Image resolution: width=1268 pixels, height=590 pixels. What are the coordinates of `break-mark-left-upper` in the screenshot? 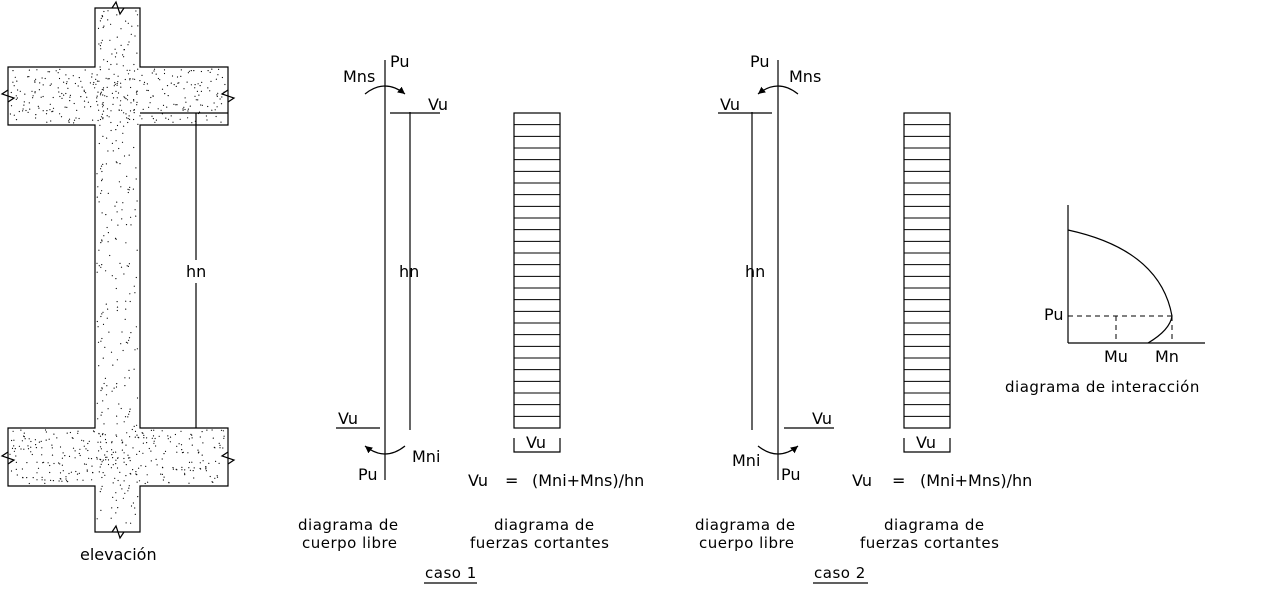 It's located at (8, 96).